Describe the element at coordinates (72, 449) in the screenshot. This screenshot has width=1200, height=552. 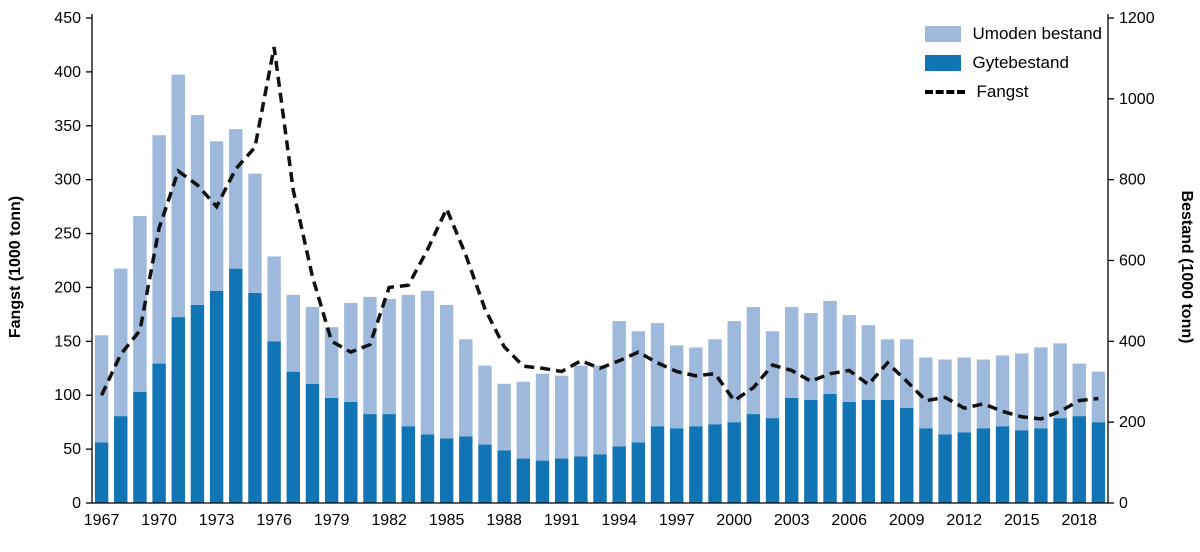
I see `left-tick-label: 50` at that location.